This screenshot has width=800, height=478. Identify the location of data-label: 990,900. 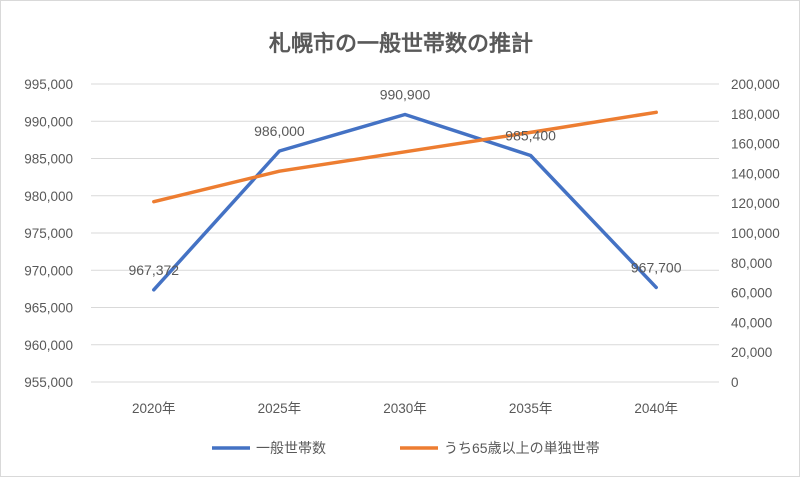
(405, 95).